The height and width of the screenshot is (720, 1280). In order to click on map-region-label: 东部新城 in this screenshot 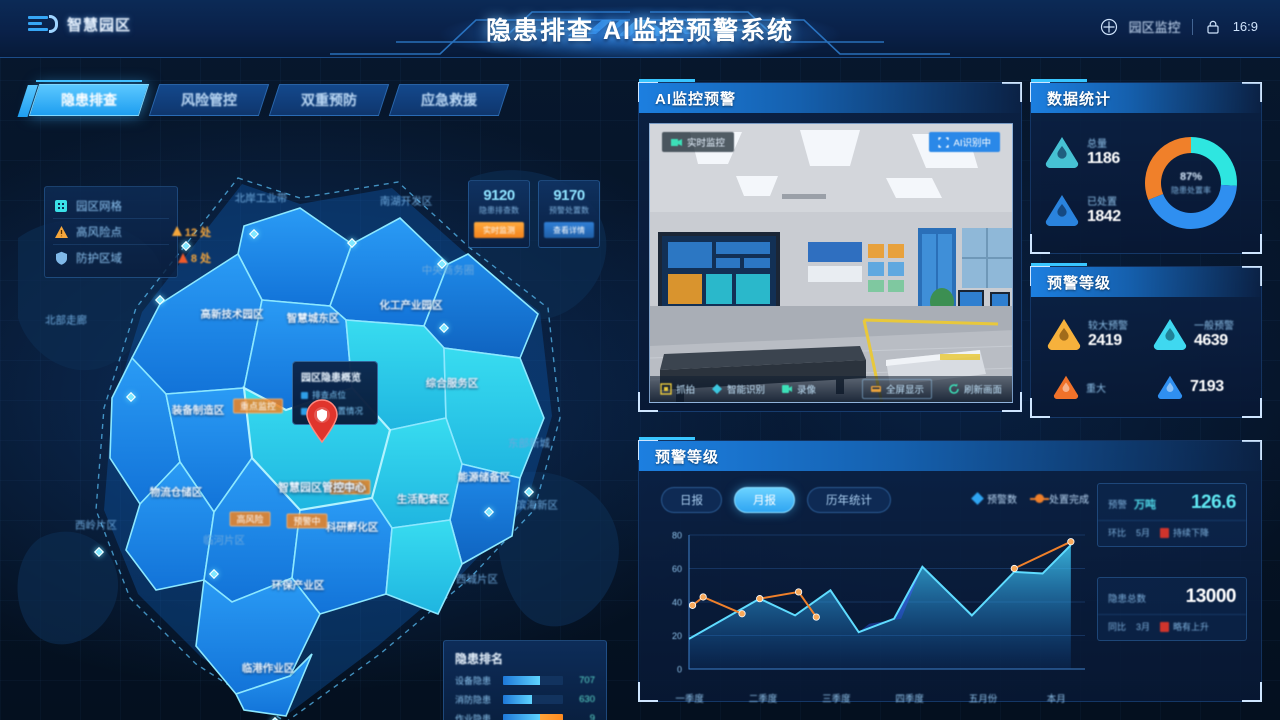, I will do `click(529, 443)`.